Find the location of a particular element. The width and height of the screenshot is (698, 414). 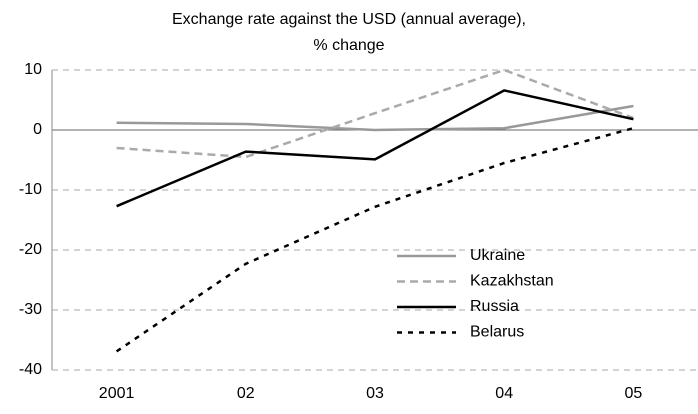

y-tick-label: -30 is located at coordinates (30, 309).